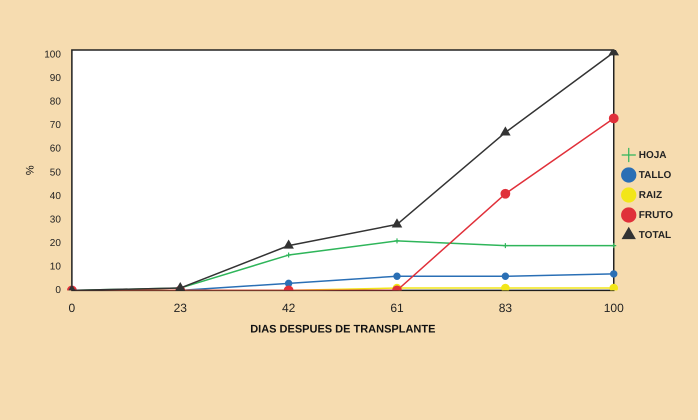 The height and width of the screenshot is (420, 698). What do you see at coordinates (72, 307) in the screenshot?
I see `x-tick-label: 0` at bounding box center [72, 307].